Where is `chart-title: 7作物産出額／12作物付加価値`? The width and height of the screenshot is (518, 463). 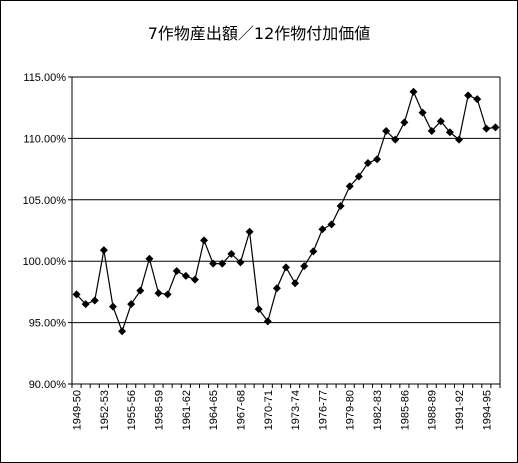 chart-title: 7作物産出額／12作物付加価値 is located at coordinates (259, 33).